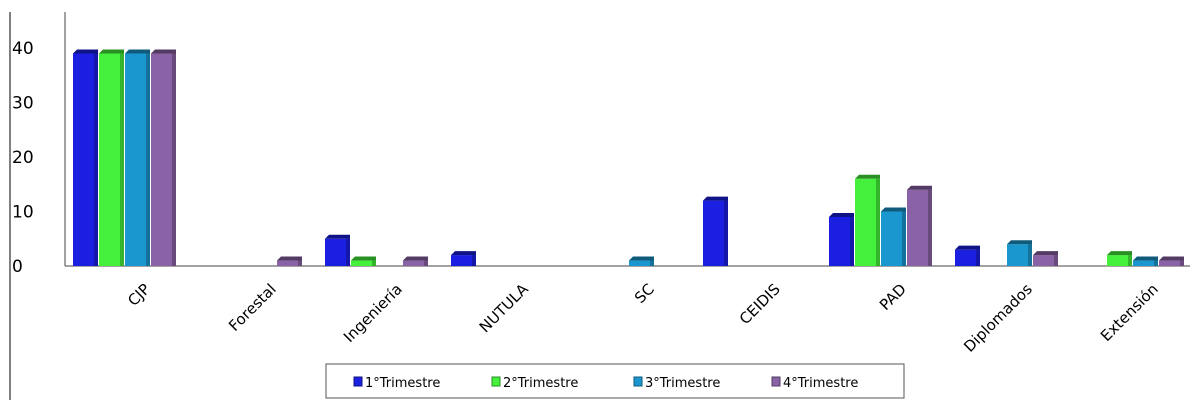  Describe the element at coordinates (540, 383) in the screenshot. I see `legend-label: 2°Trimestre` at that location.